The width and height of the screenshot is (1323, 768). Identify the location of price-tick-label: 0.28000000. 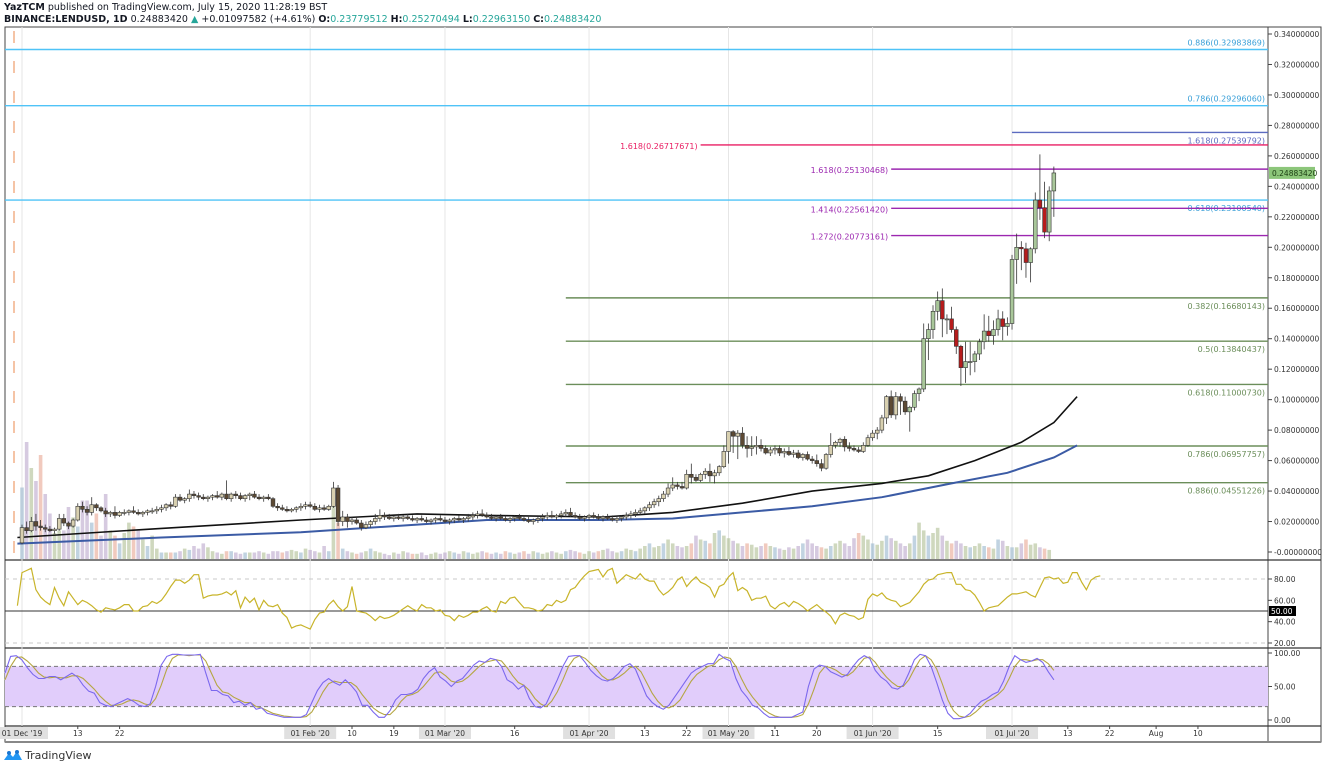
(1297, 125).